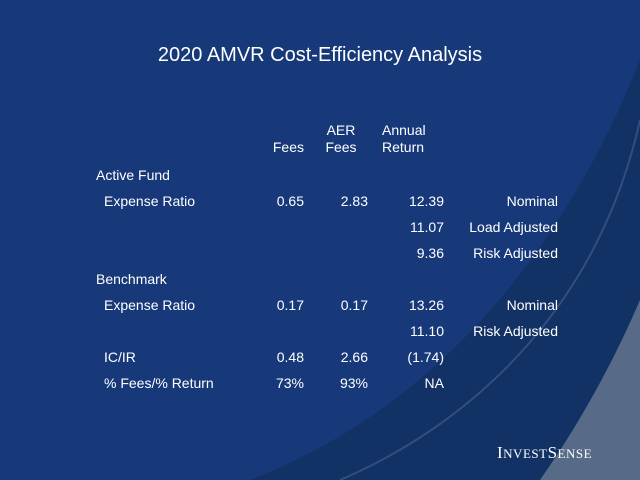 The width and height of the screenshot is (640, 480). What do you see at coordinates (341, 147) in the screenshot?
I see `header-aer-fees-line2: Fees` at bounding box center [341, 147].